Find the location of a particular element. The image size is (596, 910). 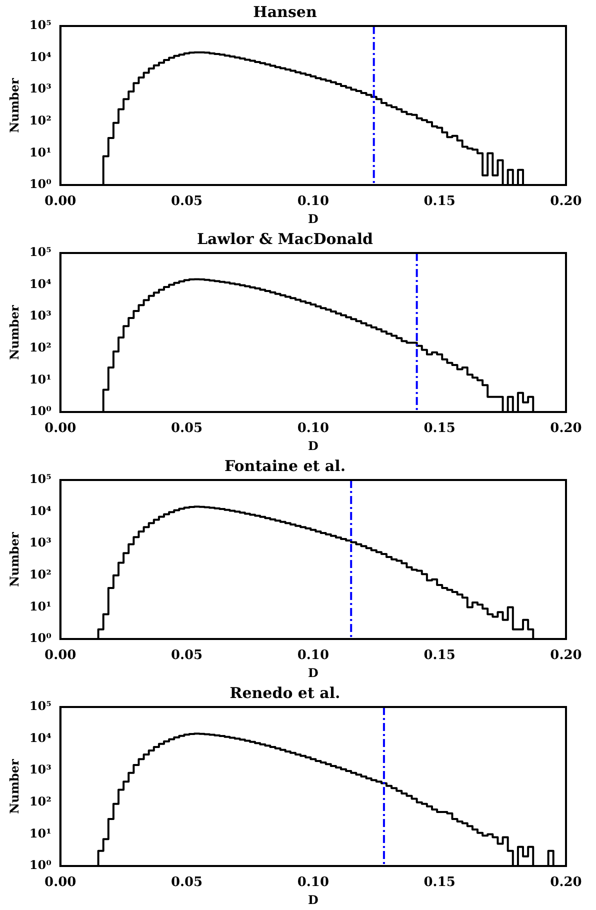

chart-title: Renedo et al. is located at coordinates (285, 693).